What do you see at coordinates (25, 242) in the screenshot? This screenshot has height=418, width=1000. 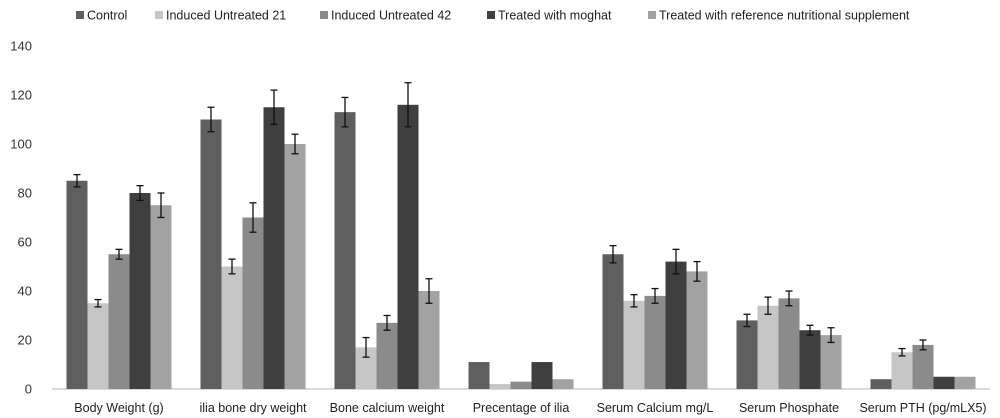 I see `y-tick-label: 60` at bounding box center [25, 242].